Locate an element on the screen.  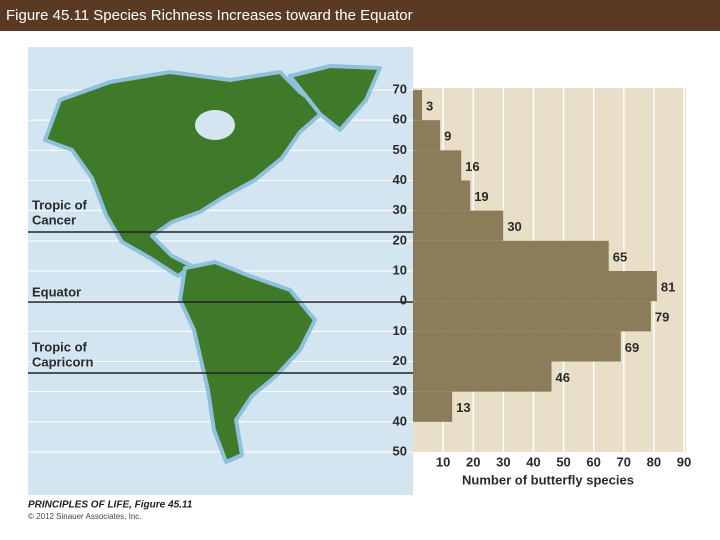
data-label: 79 is located at coordinates (662, 317).